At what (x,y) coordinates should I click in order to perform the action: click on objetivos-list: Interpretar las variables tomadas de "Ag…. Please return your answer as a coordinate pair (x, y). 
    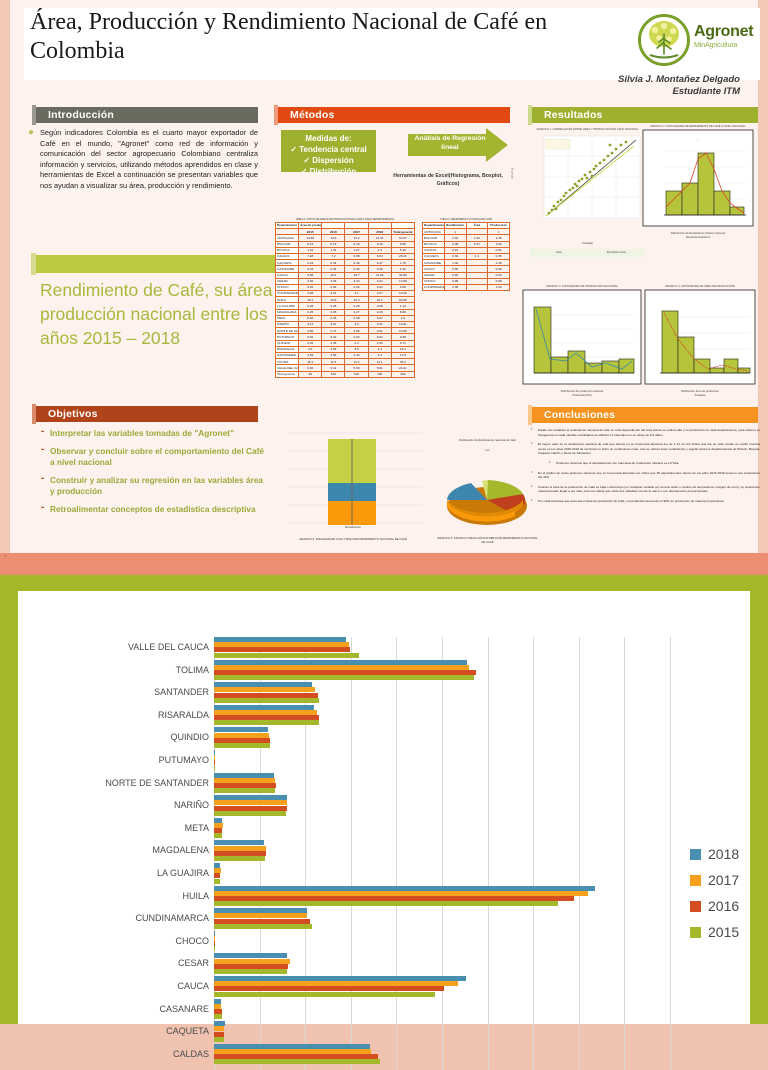
    Looking at the image, I should click on (152, 474).